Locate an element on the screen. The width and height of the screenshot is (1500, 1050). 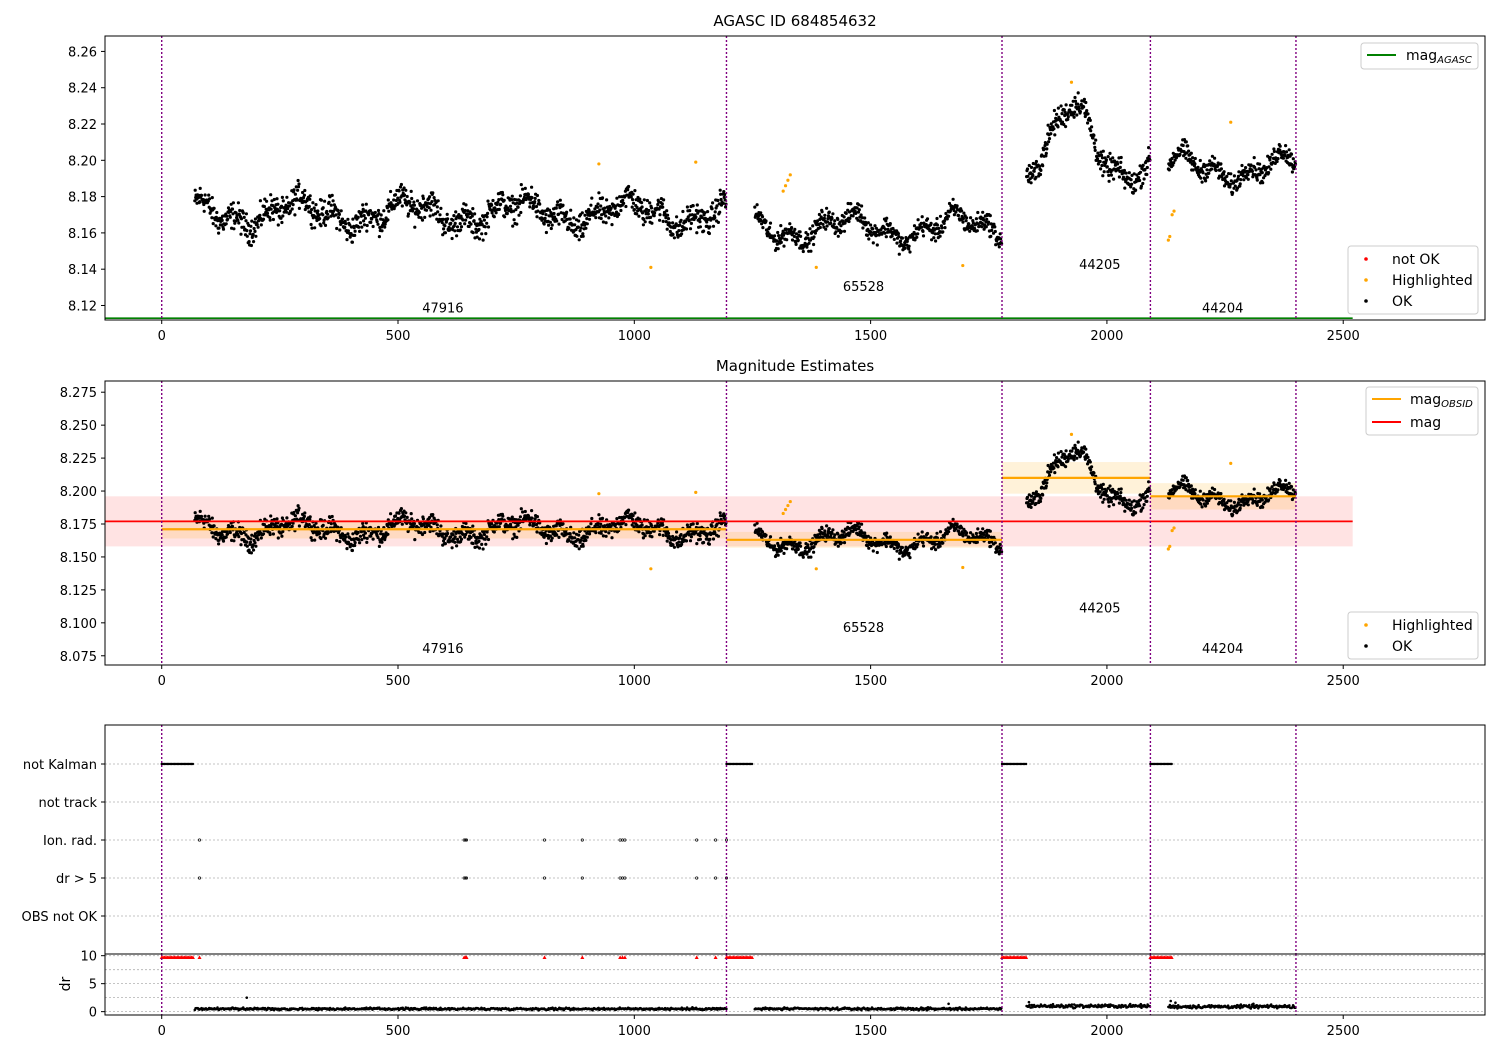
legend-ok-label: OK is located at coordinates (1402, 302).